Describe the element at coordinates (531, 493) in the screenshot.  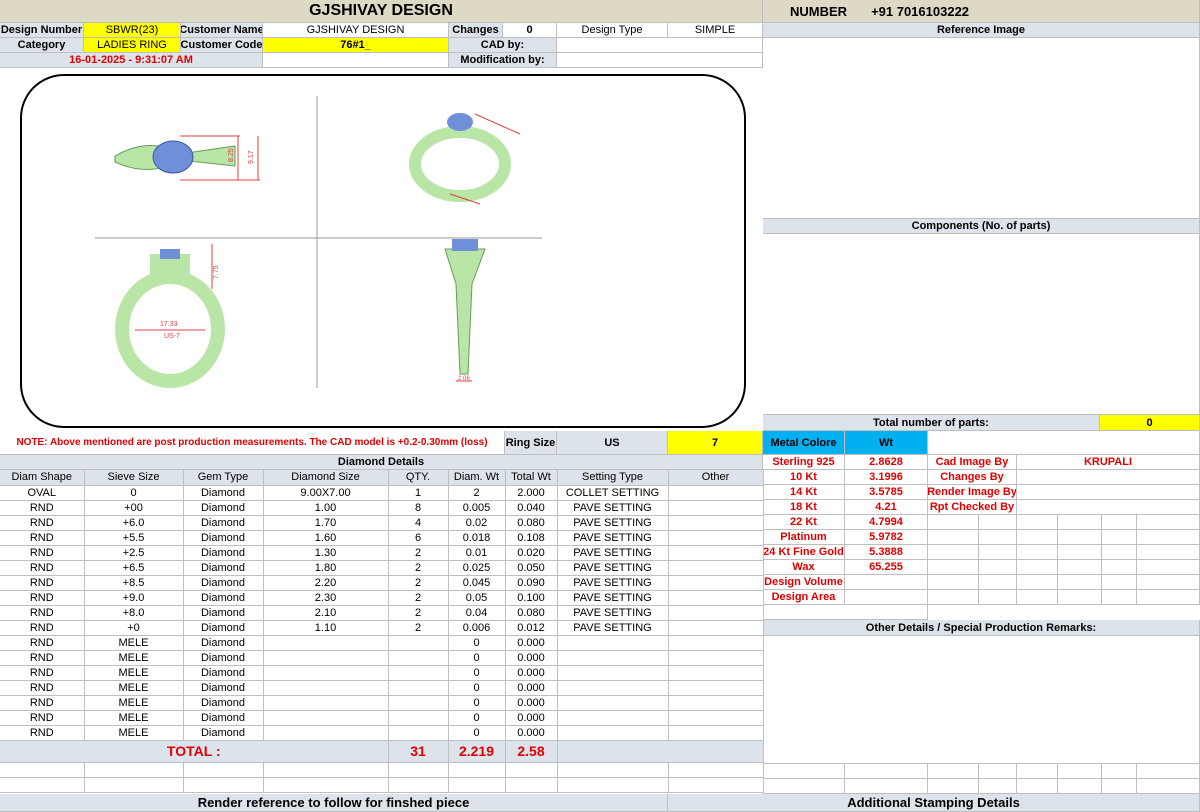
I see `table-cell: 2.000` at that location.